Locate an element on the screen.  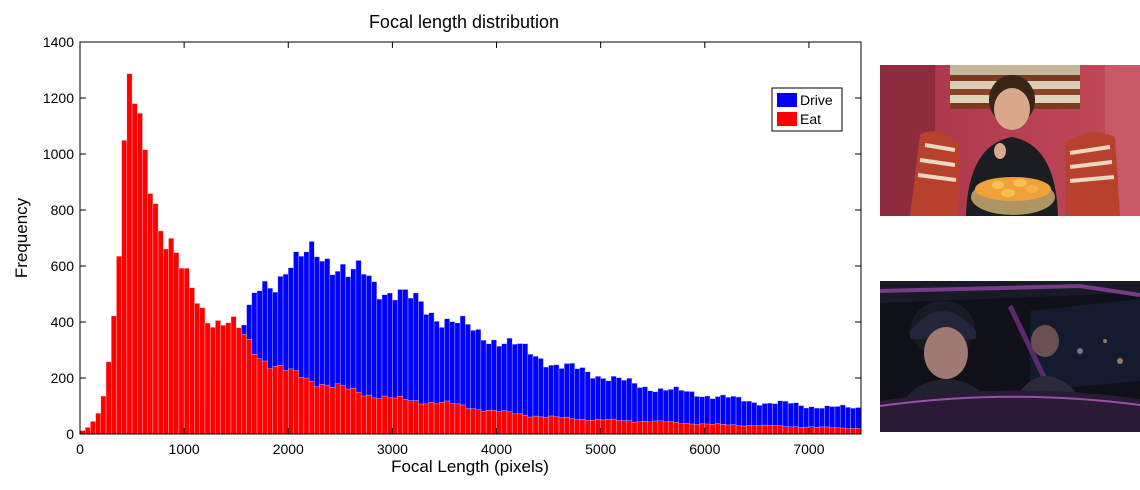
y-tick-label: 600 is located at coordinates (63, 266).